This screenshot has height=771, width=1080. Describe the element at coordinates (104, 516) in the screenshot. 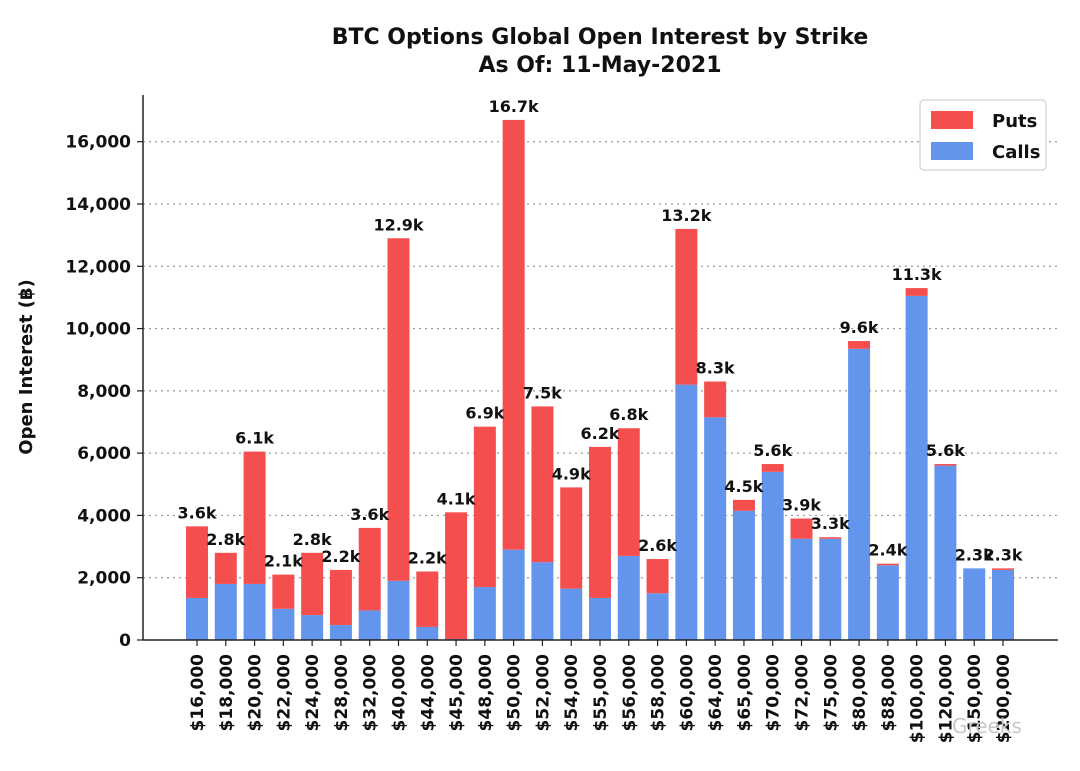

I see `y-tick-label: 4,000` at that location.